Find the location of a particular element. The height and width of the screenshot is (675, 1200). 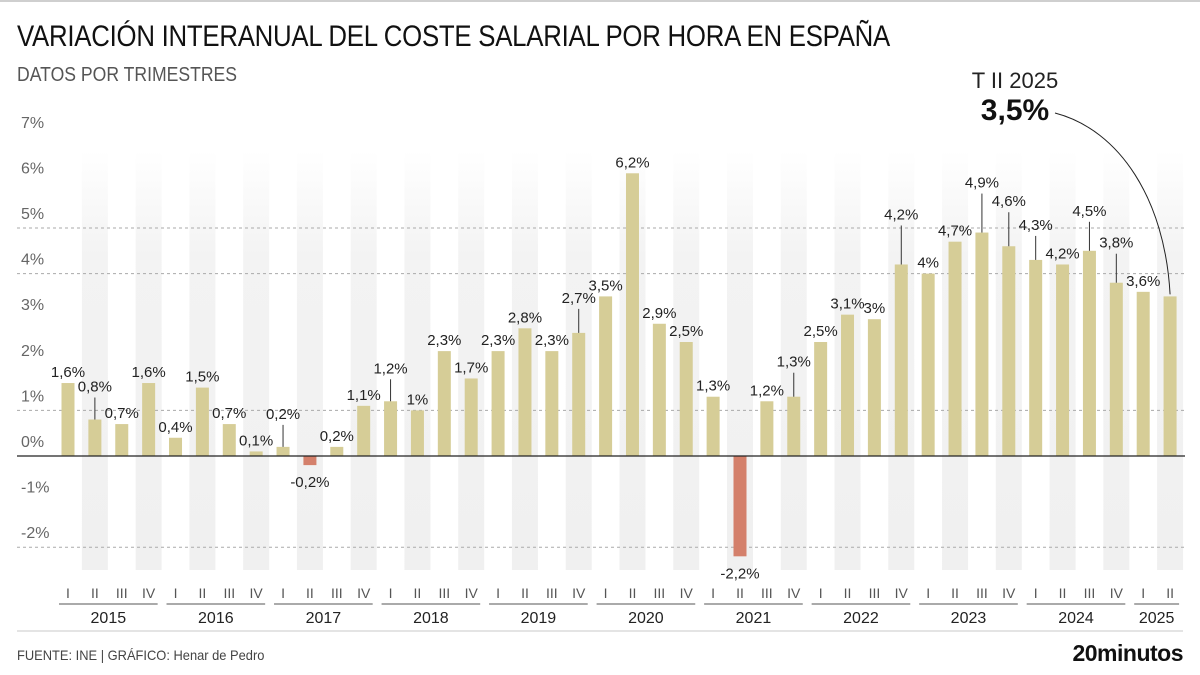

data-label: 2,9% is located at coordinates (659, 313).